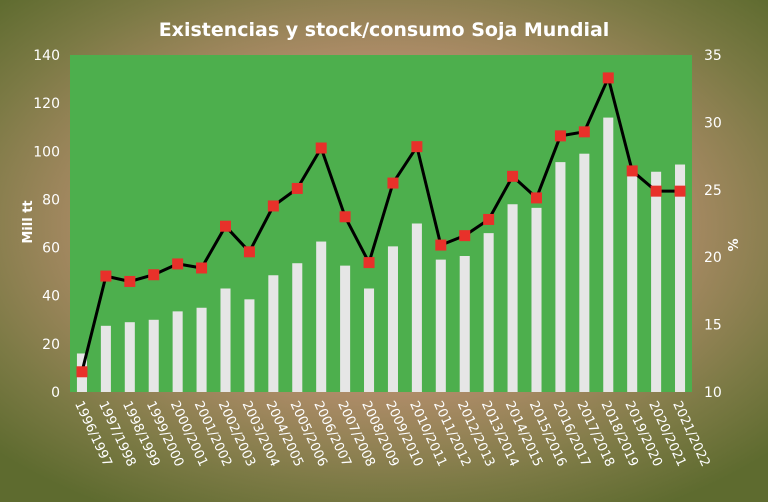  Describe the element at coordinates (51, 249) in the screenshot. I see `y-left-tick: 60` at that location.